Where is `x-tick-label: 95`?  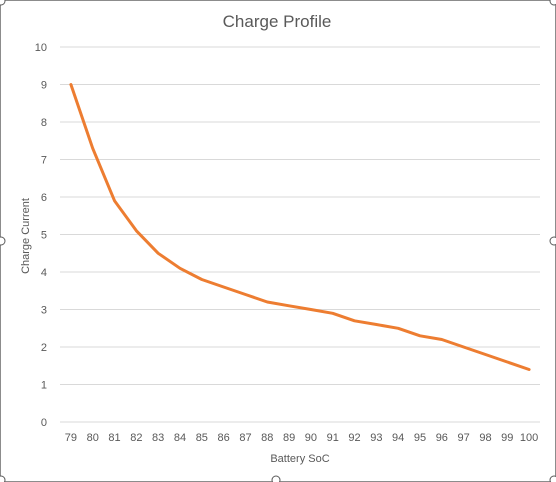
x-tick-label: 95 is located at coordinates (420, 438).